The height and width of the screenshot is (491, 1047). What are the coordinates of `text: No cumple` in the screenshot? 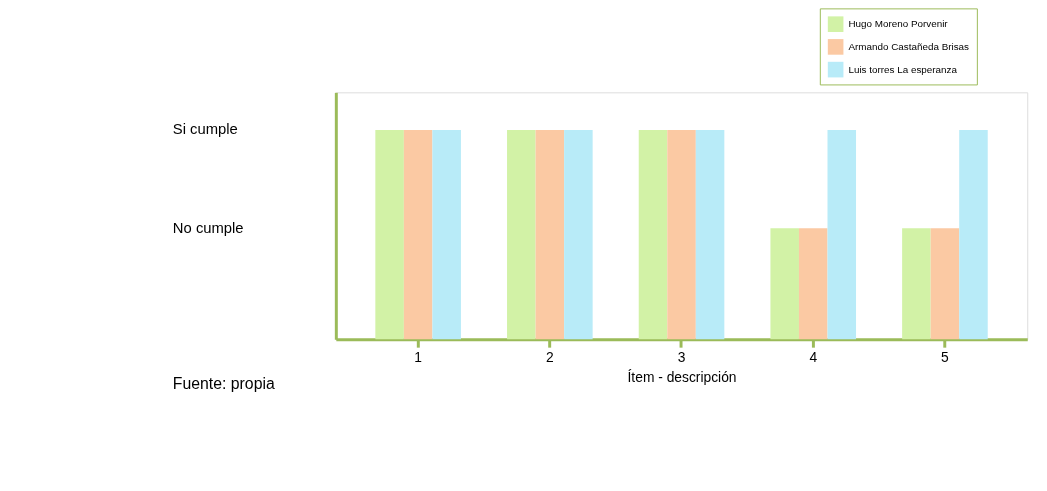 It's located at (208, 228).